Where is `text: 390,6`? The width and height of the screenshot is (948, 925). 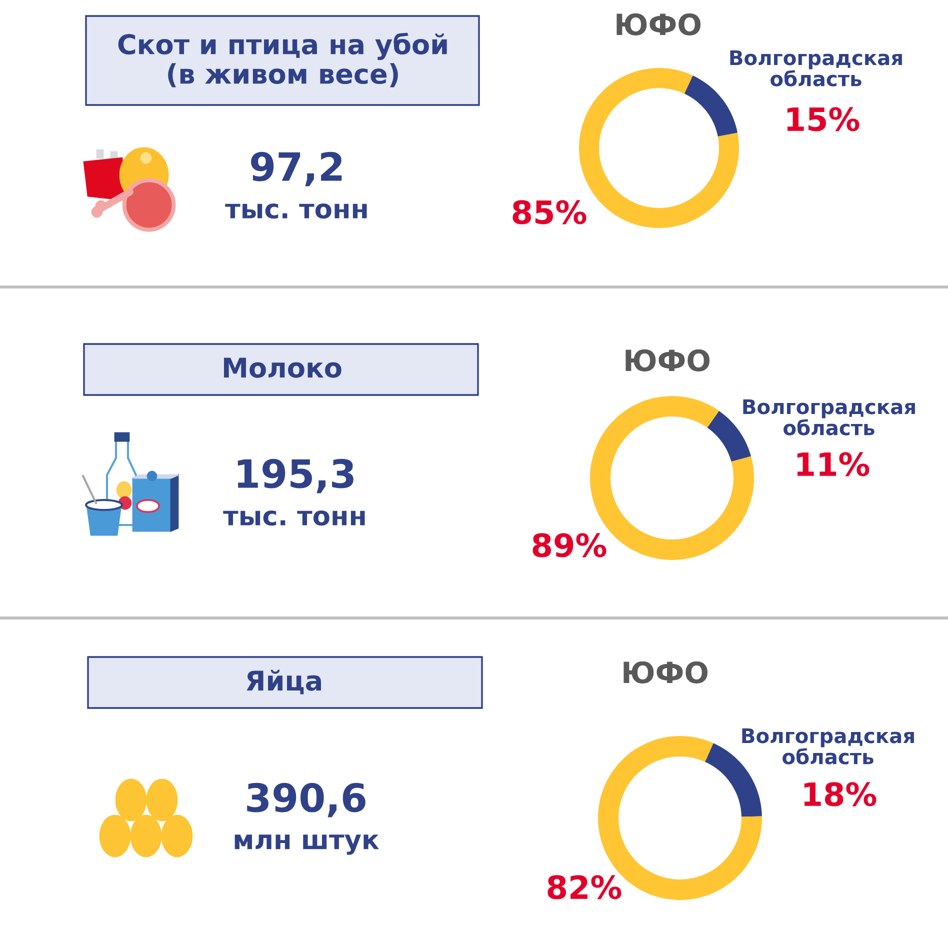
text: 390,6 is located at coordinates (306, 800).